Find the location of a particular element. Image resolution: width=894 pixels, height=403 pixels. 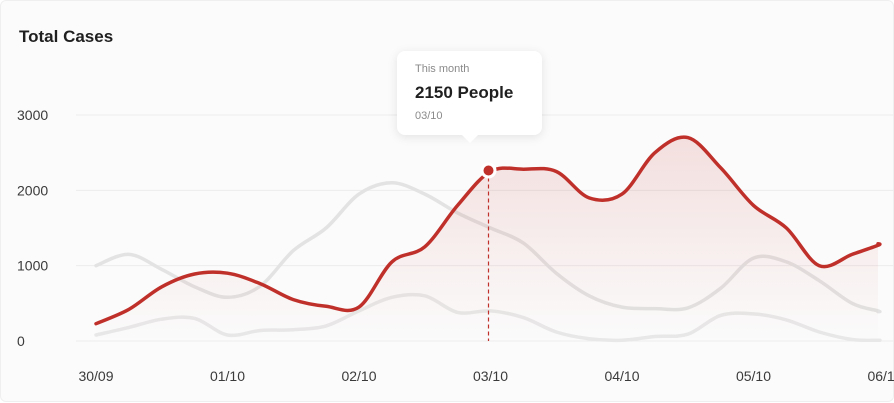

y-tick-label: 3000 is located at coordinates (32, 115).